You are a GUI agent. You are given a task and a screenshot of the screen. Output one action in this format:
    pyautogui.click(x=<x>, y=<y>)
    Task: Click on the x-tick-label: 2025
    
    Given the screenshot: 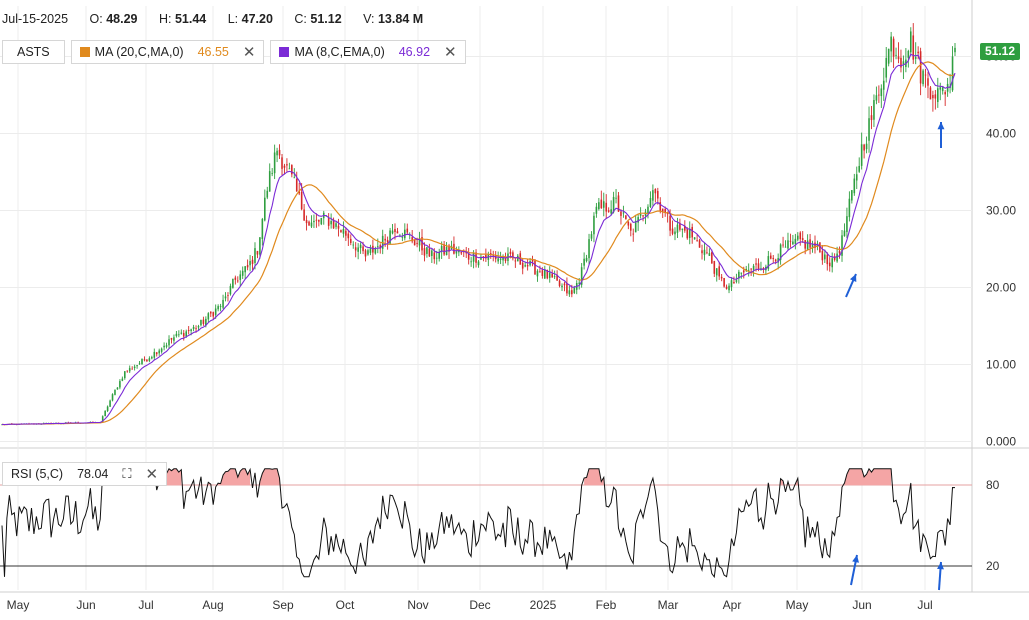 What is the action you would take?
    pyautogui.click(x=543, y=605)
    